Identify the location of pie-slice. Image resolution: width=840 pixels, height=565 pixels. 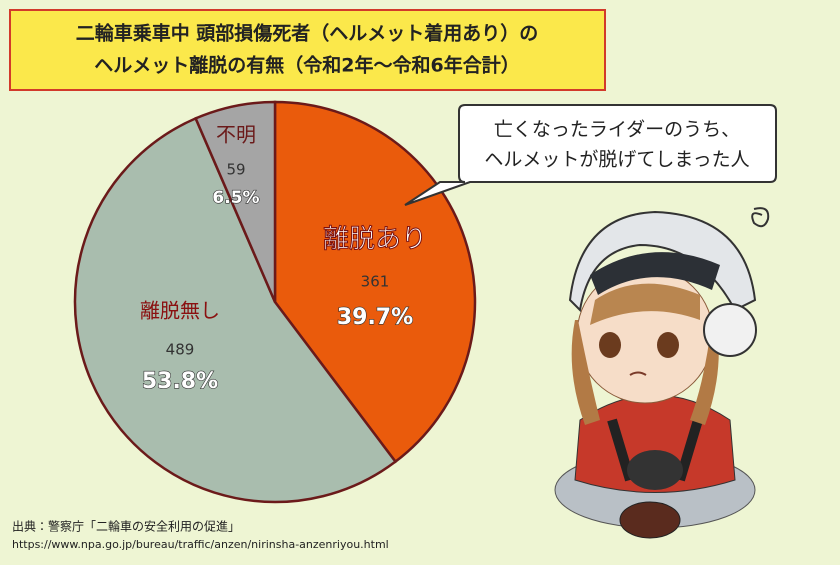
(235, 201).